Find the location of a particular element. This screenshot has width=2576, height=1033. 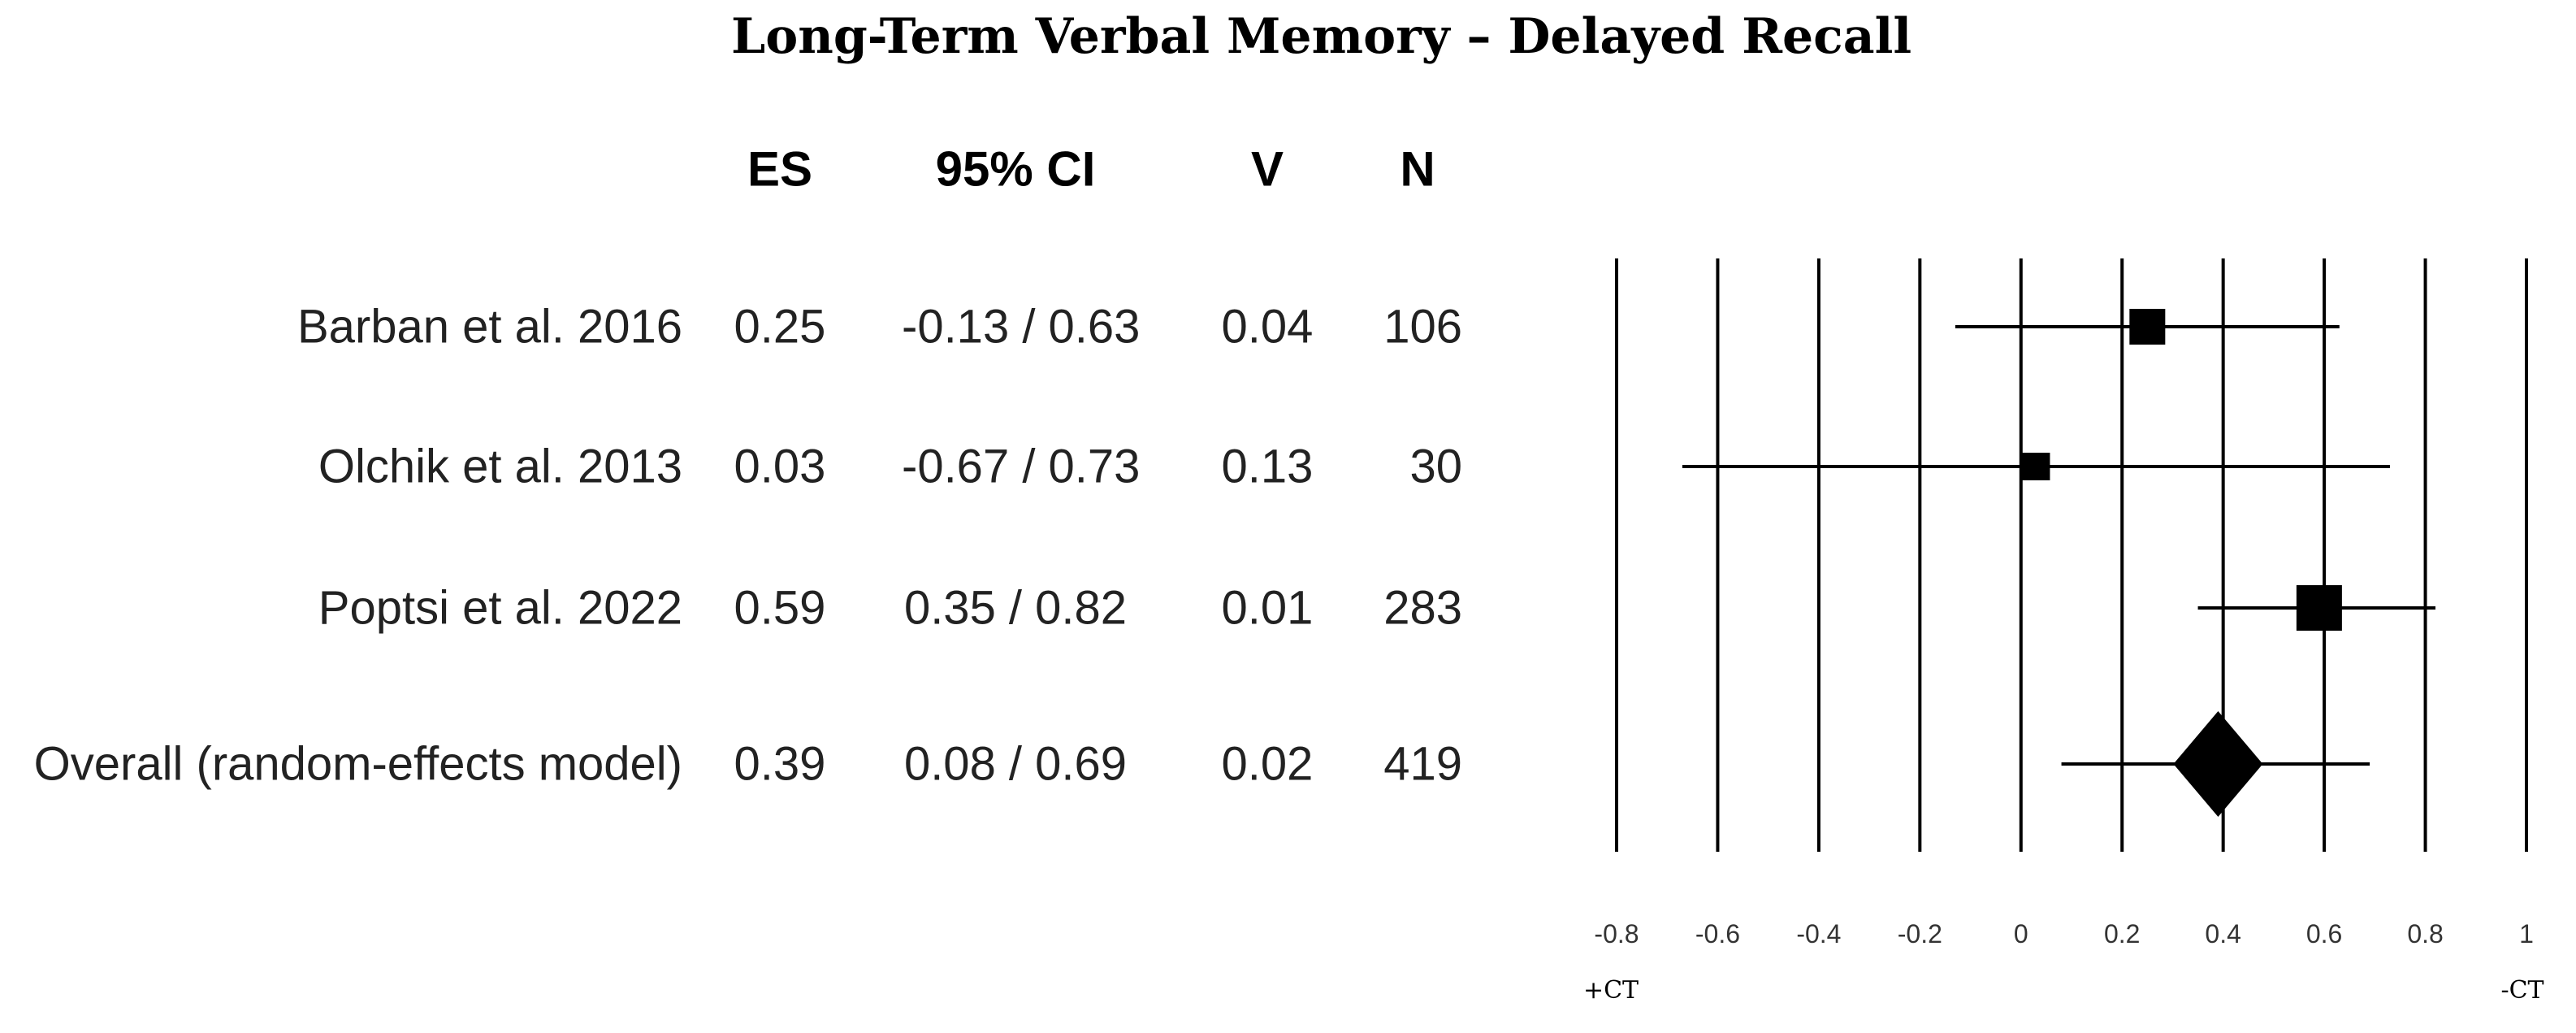

n-value: 419 is located at coordinates (1422, 764).